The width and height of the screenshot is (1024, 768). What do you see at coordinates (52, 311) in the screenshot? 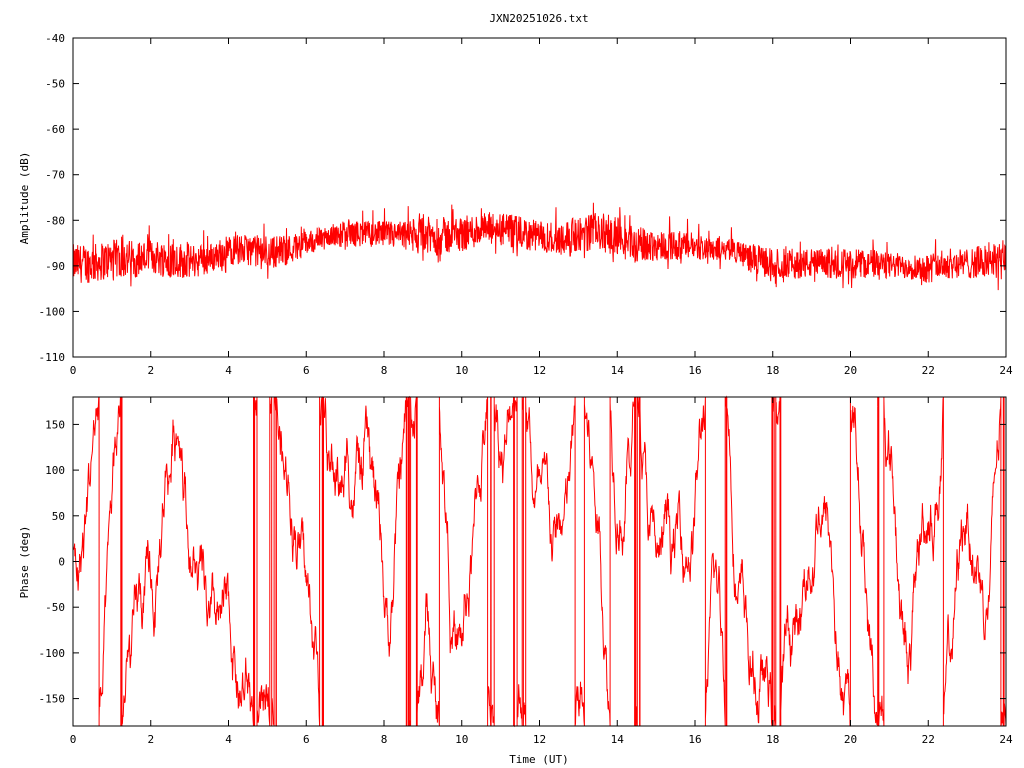
I see `amplitude-y-tick-label: -100` at bounding box center [52, 311].